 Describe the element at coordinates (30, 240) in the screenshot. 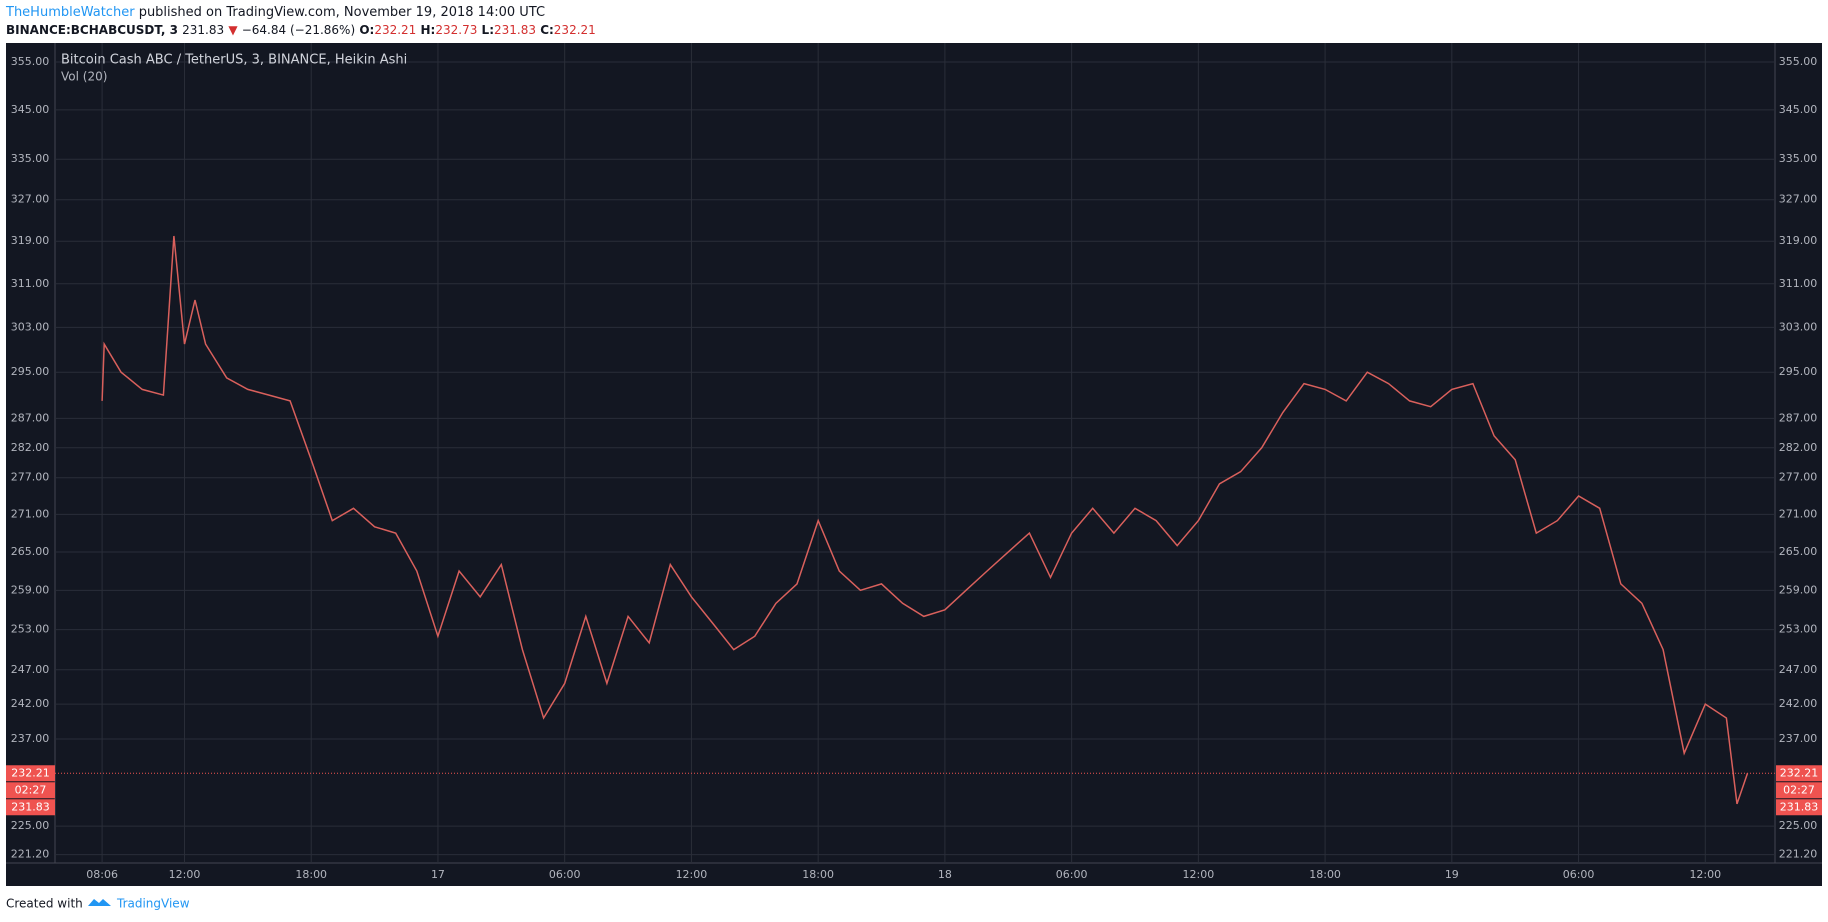

I see `y-tick-label-left: 319.00` at that location.